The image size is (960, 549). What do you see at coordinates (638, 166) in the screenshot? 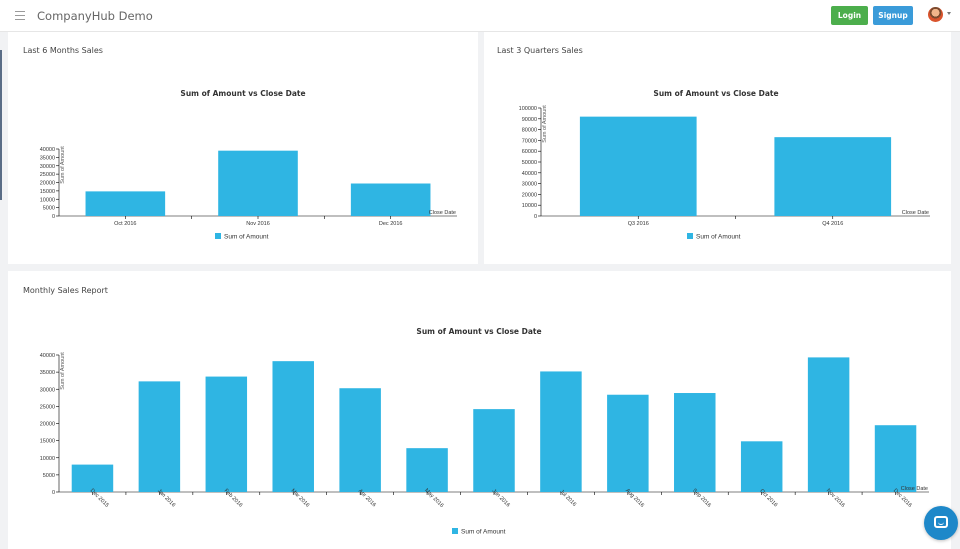
I see `bar-q3-2016` at bounding box center [638, 166].